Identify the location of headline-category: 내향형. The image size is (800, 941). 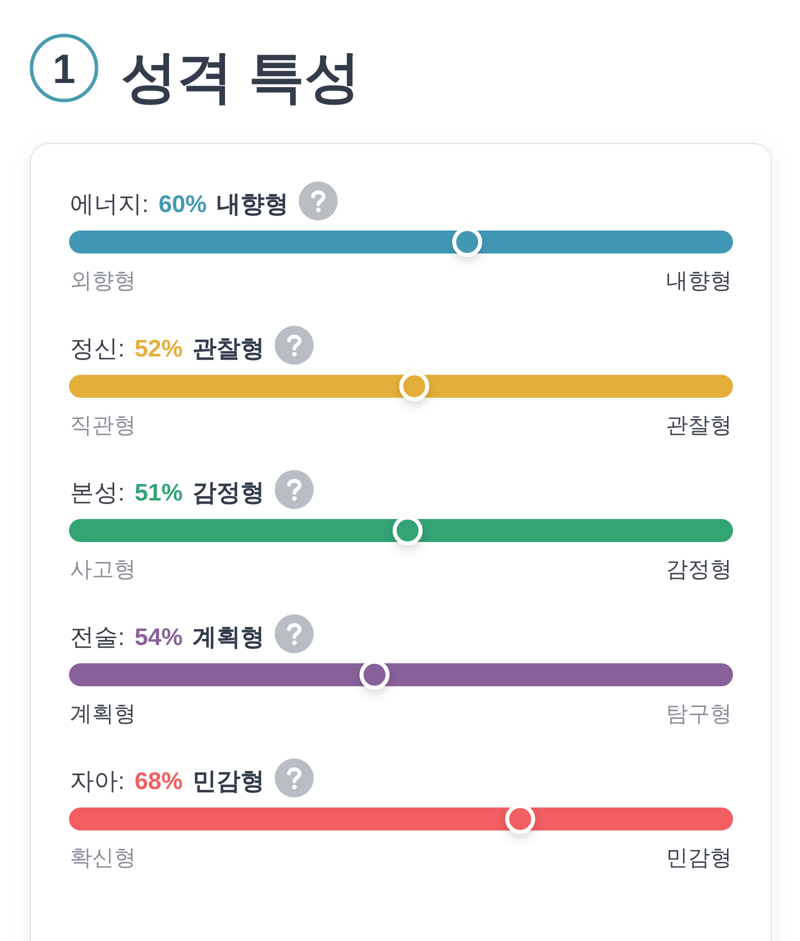
(252, 204).